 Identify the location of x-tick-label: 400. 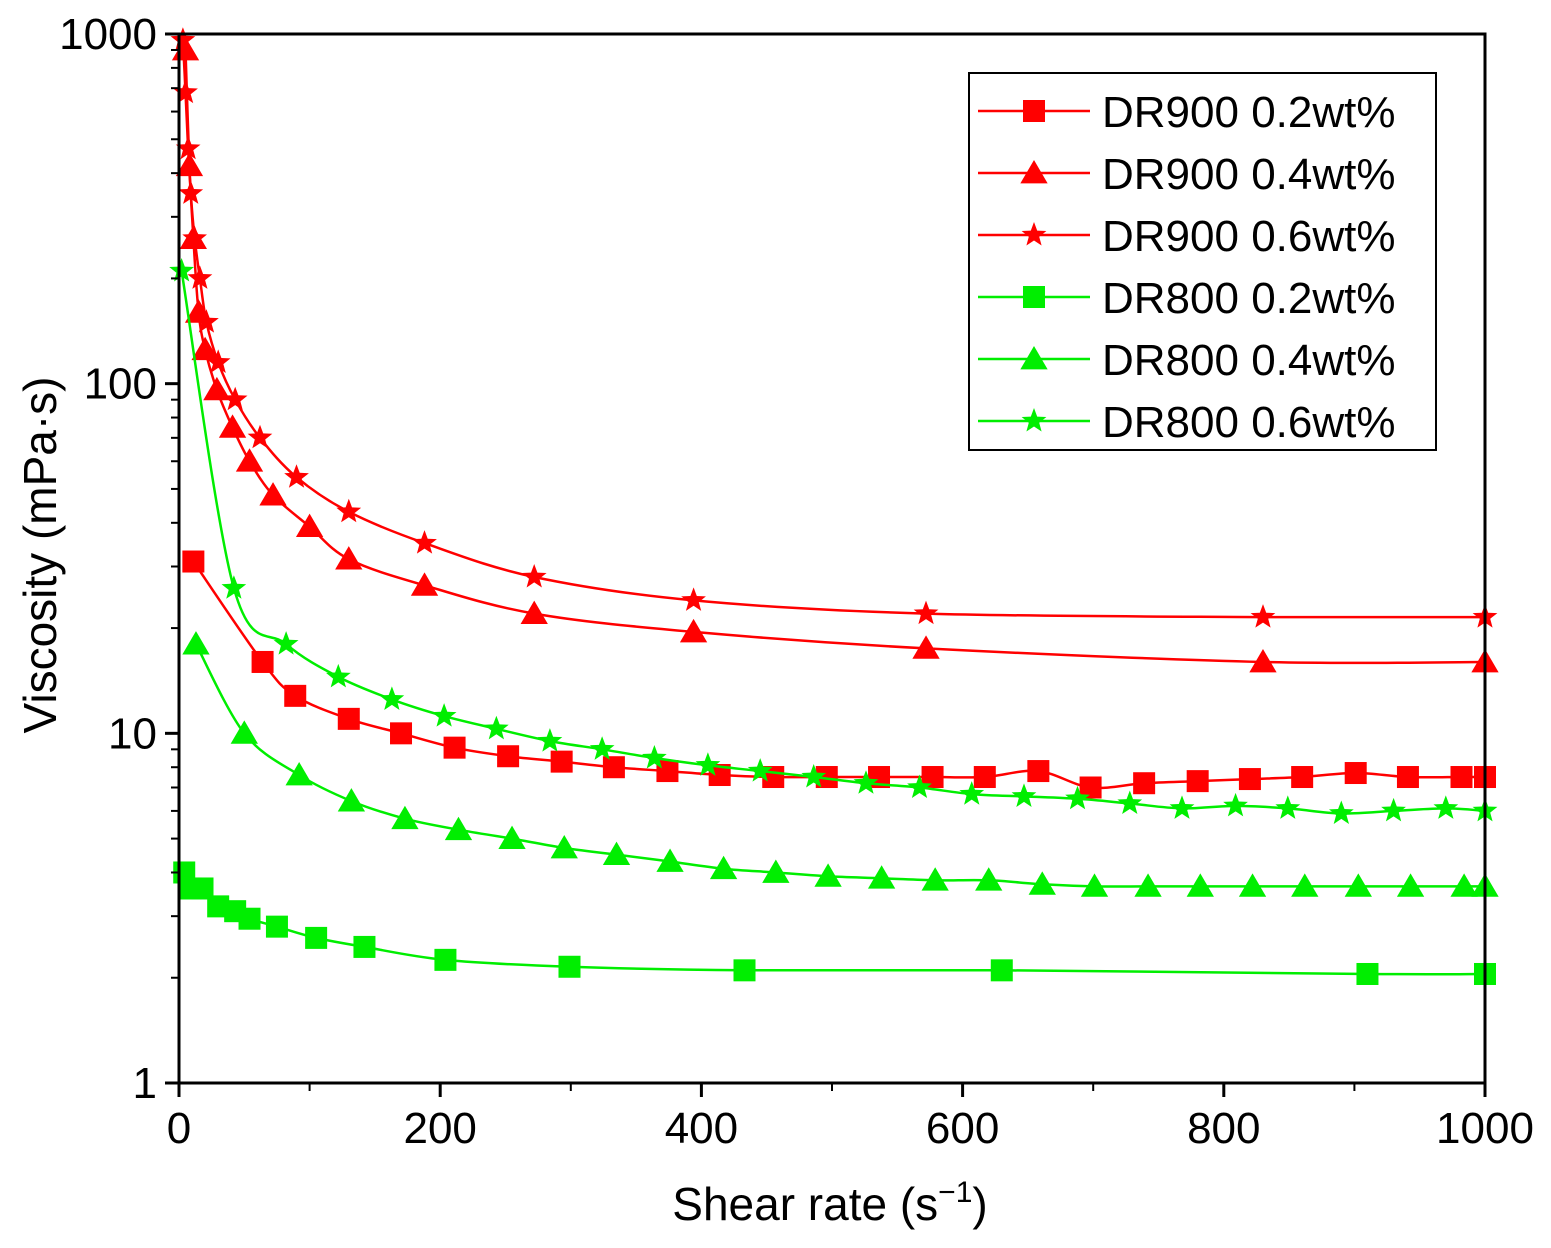
(701, 1128).